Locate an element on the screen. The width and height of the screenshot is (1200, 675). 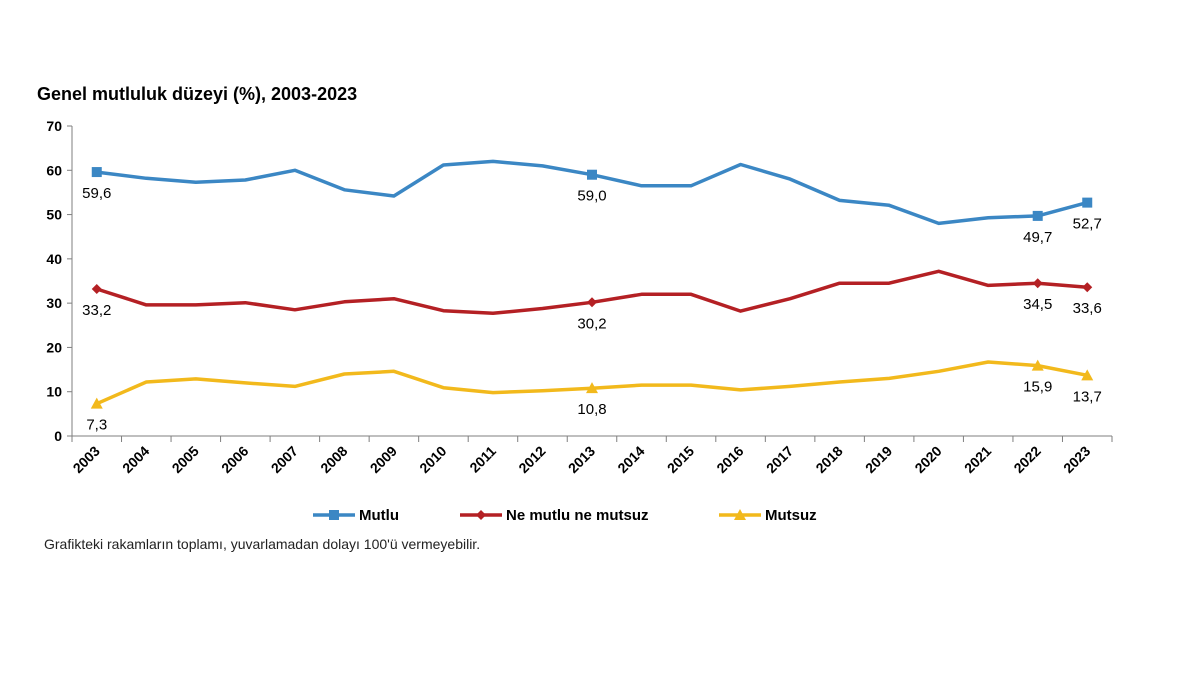
chart-title: Genel mutluluk düzeyi (%), 2003-2023 is located at coordinates (197, 94).